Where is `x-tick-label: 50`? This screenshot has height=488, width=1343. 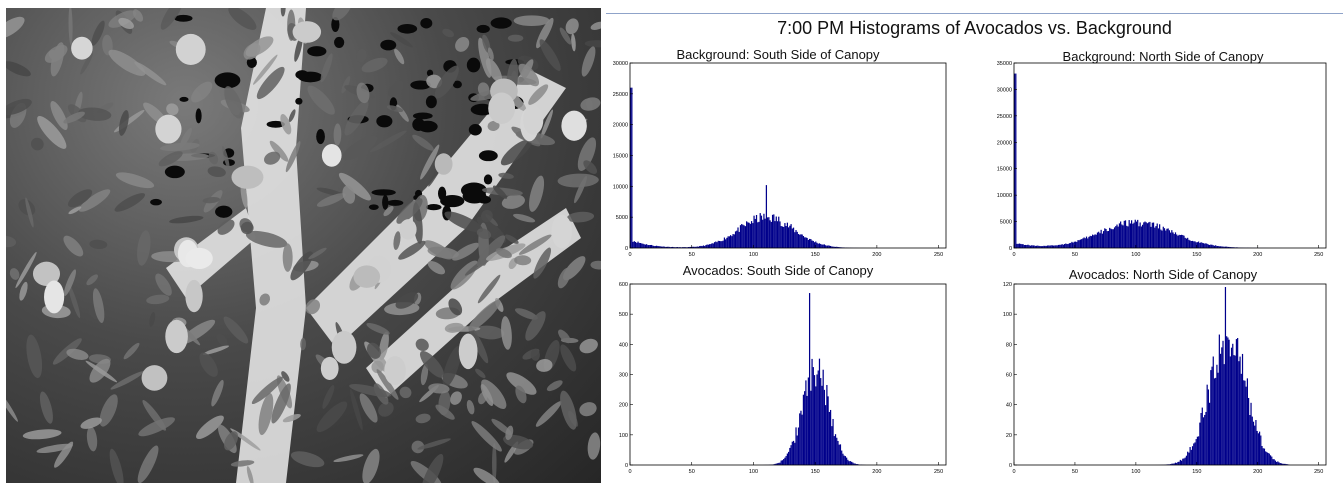
x-tick-label: 50 is located at coordinates (692, 255).